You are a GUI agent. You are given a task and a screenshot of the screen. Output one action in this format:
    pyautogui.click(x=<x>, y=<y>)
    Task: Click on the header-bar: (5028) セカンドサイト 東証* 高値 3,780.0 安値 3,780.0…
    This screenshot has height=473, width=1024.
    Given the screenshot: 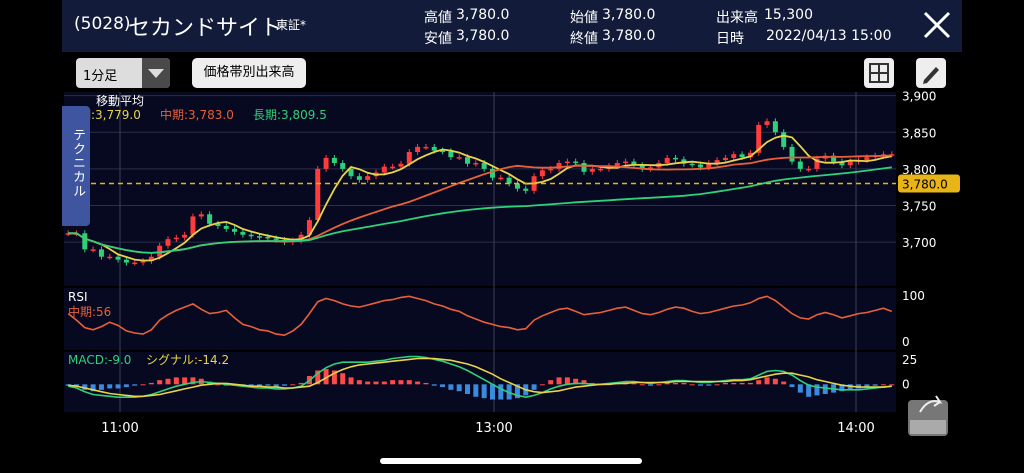 What is the action you would take?
    pyautogui.click(x=512, y=26)
    